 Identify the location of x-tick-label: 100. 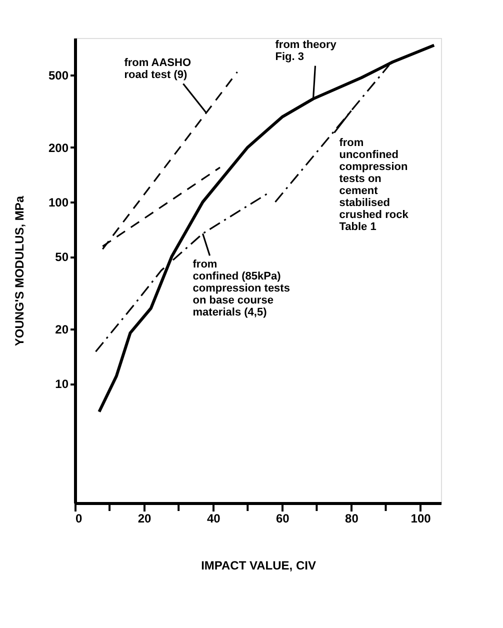
(421, 519).